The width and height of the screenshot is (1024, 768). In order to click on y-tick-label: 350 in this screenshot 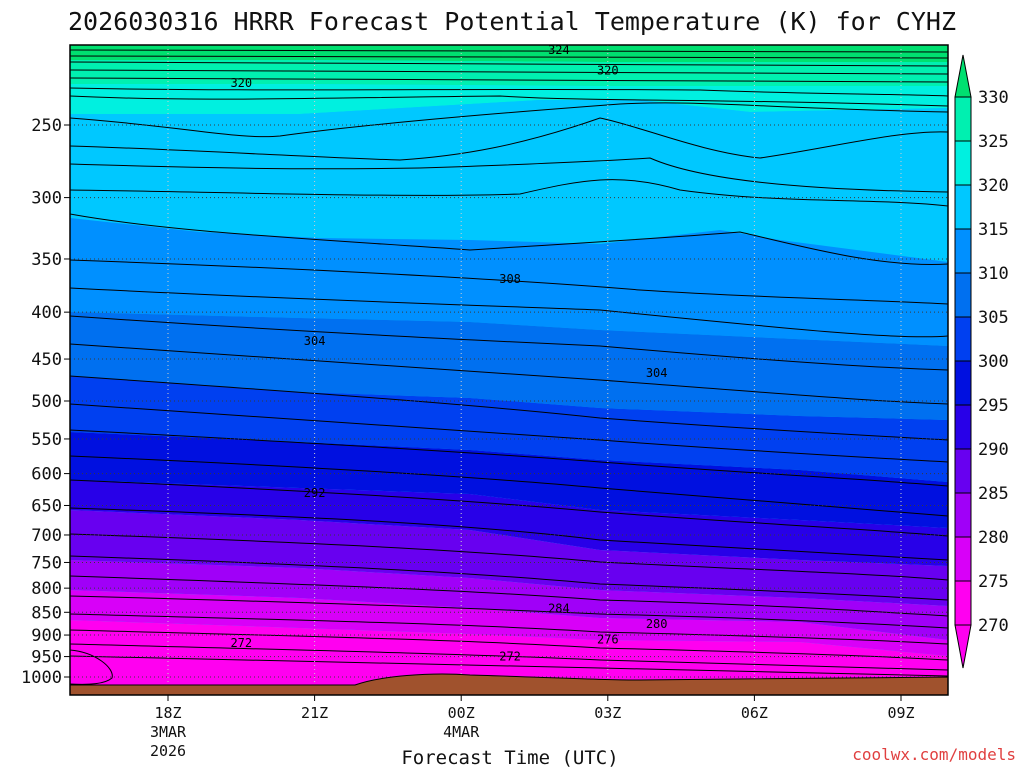, I will do `click(46, 260)`.